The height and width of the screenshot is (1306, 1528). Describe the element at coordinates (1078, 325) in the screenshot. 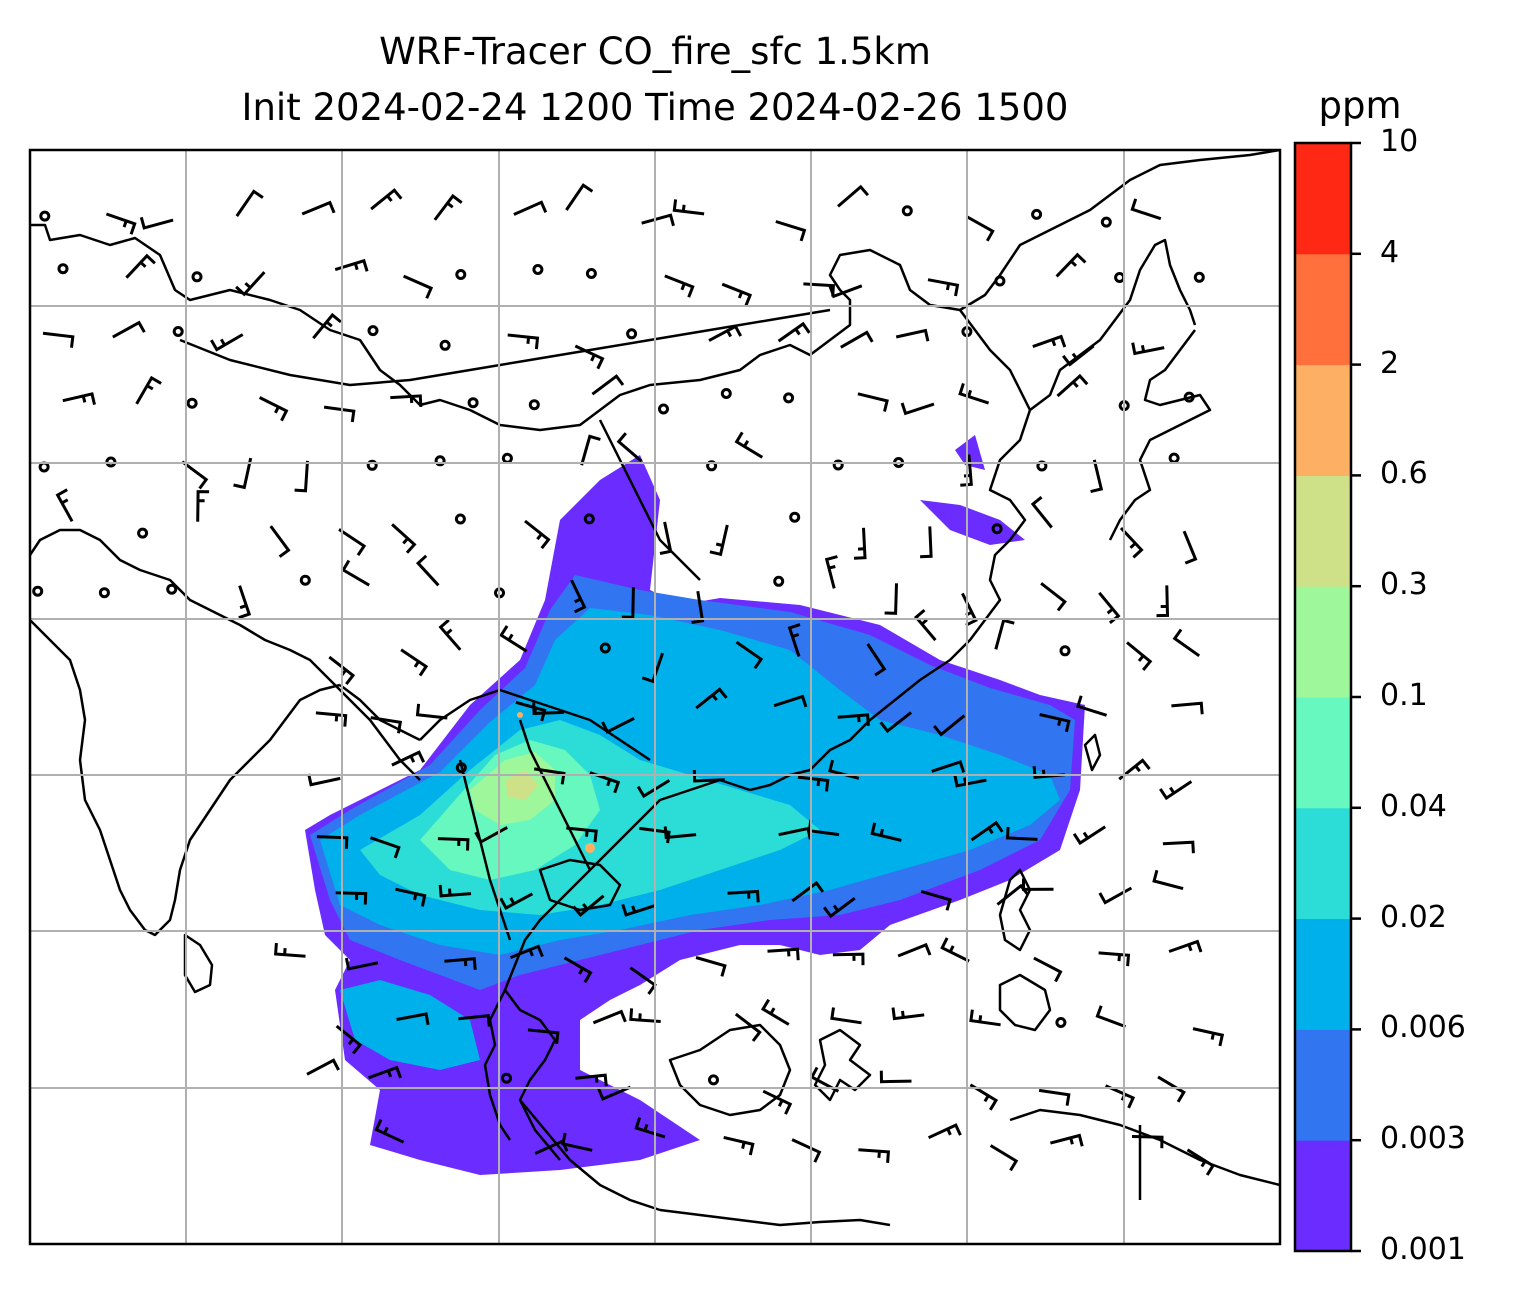

I see `coast-korea-japan` at that location.